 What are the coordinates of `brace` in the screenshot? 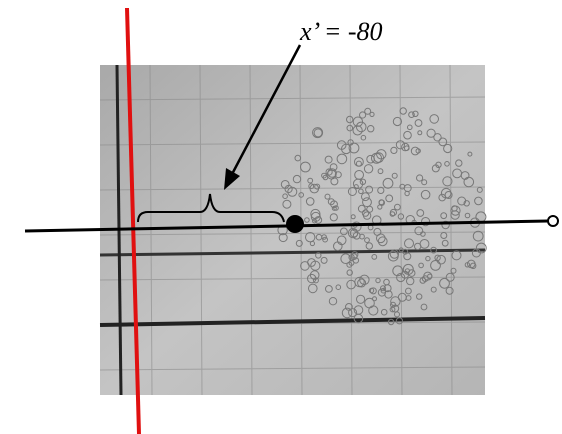 It's located at (211, 208).